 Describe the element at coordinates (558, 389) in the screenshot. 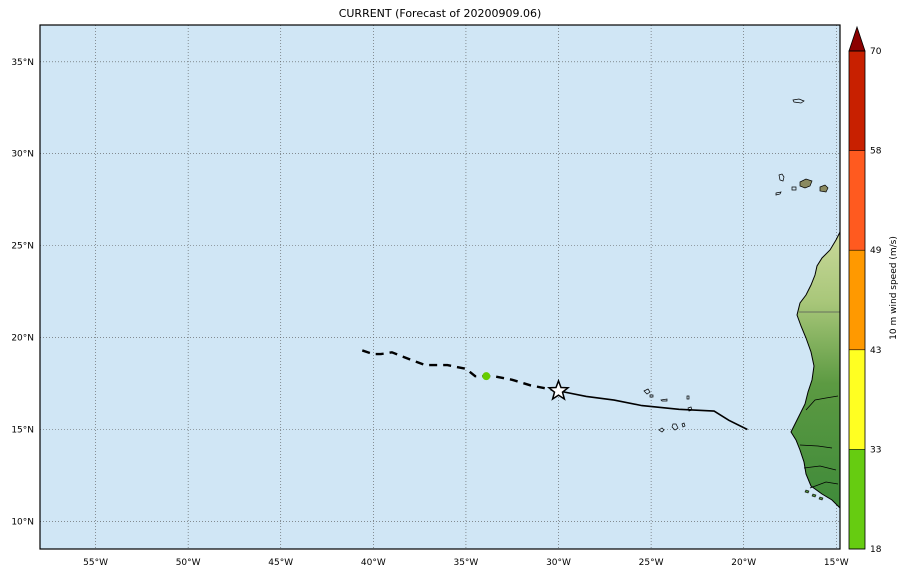

I see `current-position-star-icon` at that location.